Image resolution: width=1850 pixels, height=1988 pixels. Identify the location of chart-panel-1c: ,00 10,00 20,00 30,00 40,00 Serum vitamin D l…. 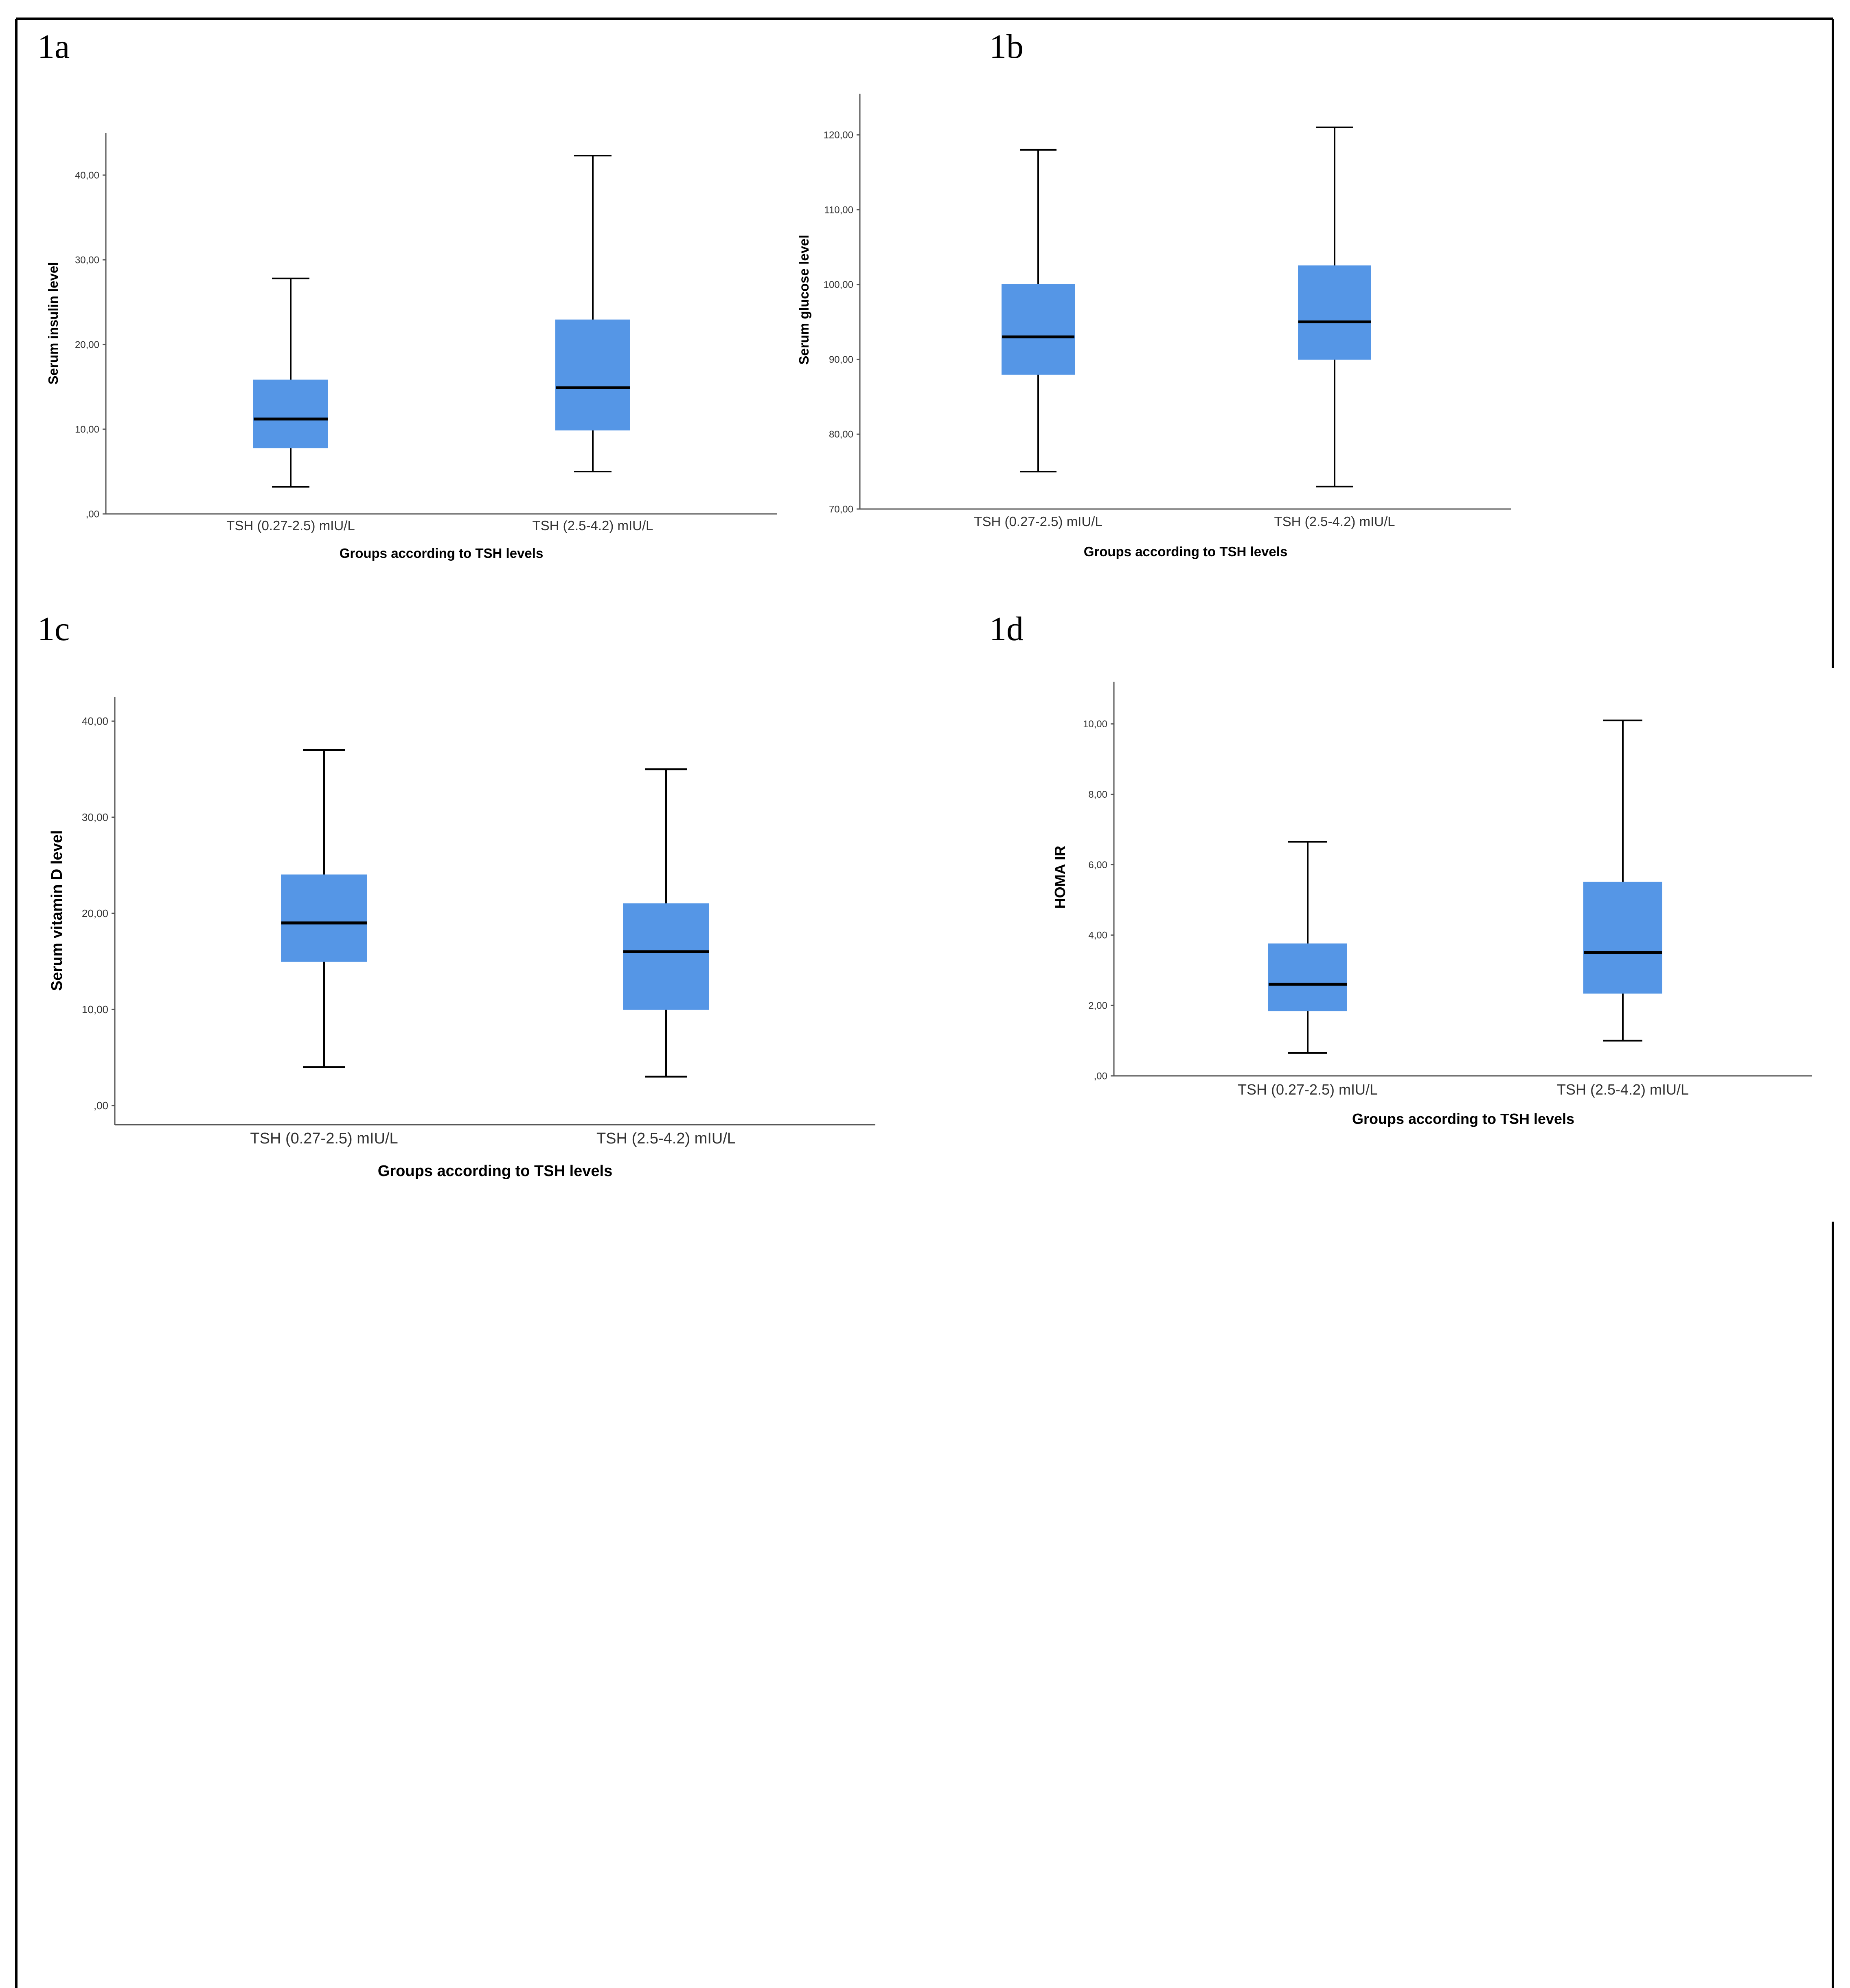
(461, 938).